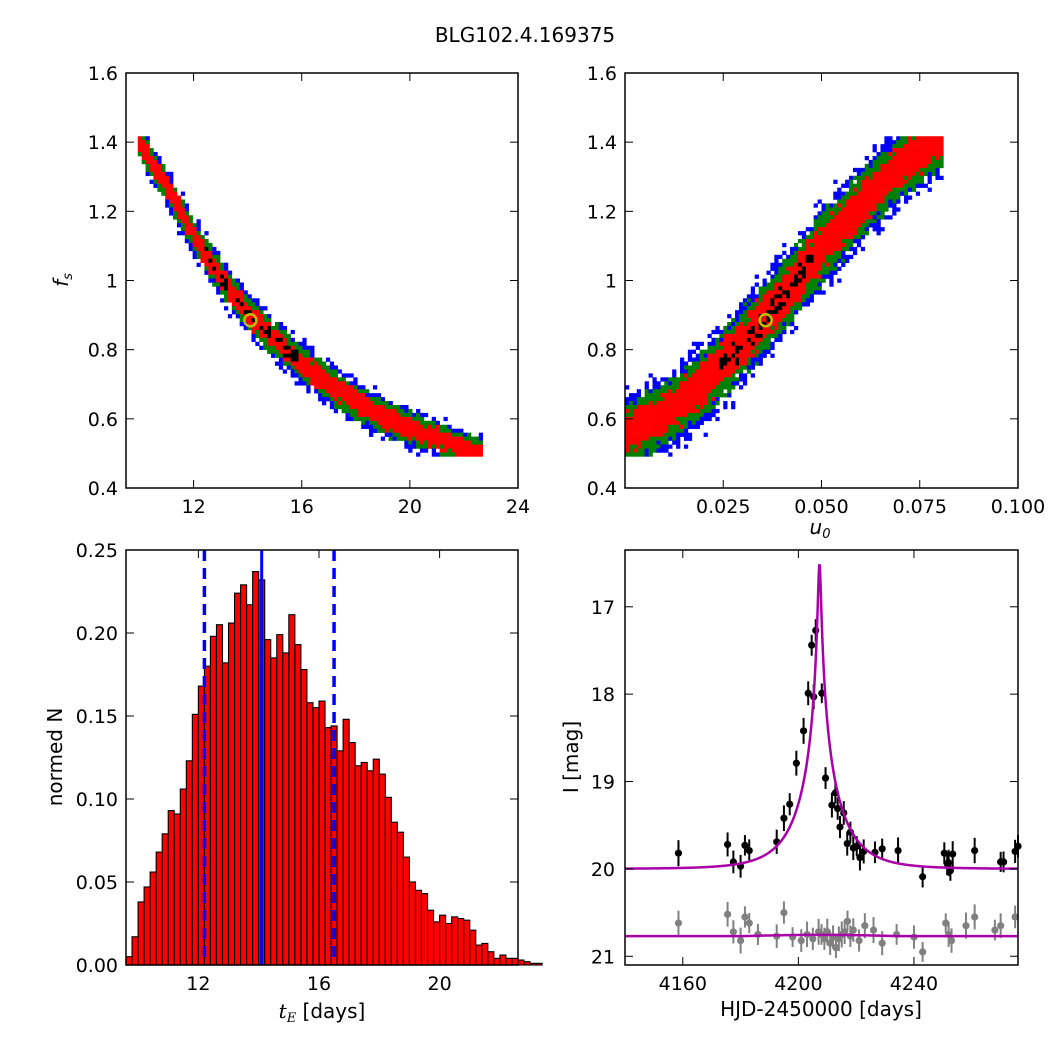 The height and width of the screenshot is (1050, 1050). I want to click on te-histogram-xtick-label: 12, so click(198, 984).